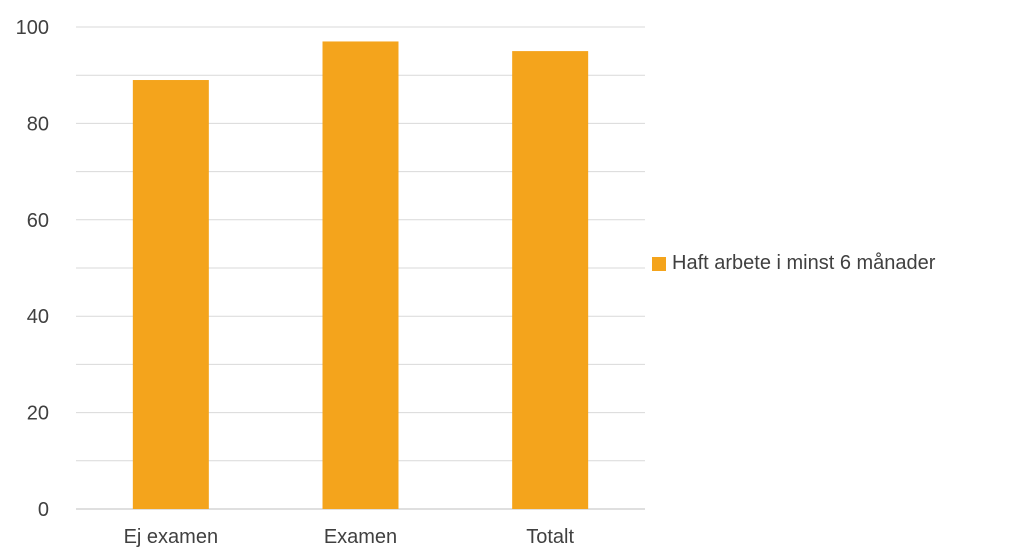 The height and width of the screenshot is (553, 1024). I want to click on legend: Haft arbete i minst 6 månader, so click(793, 263).